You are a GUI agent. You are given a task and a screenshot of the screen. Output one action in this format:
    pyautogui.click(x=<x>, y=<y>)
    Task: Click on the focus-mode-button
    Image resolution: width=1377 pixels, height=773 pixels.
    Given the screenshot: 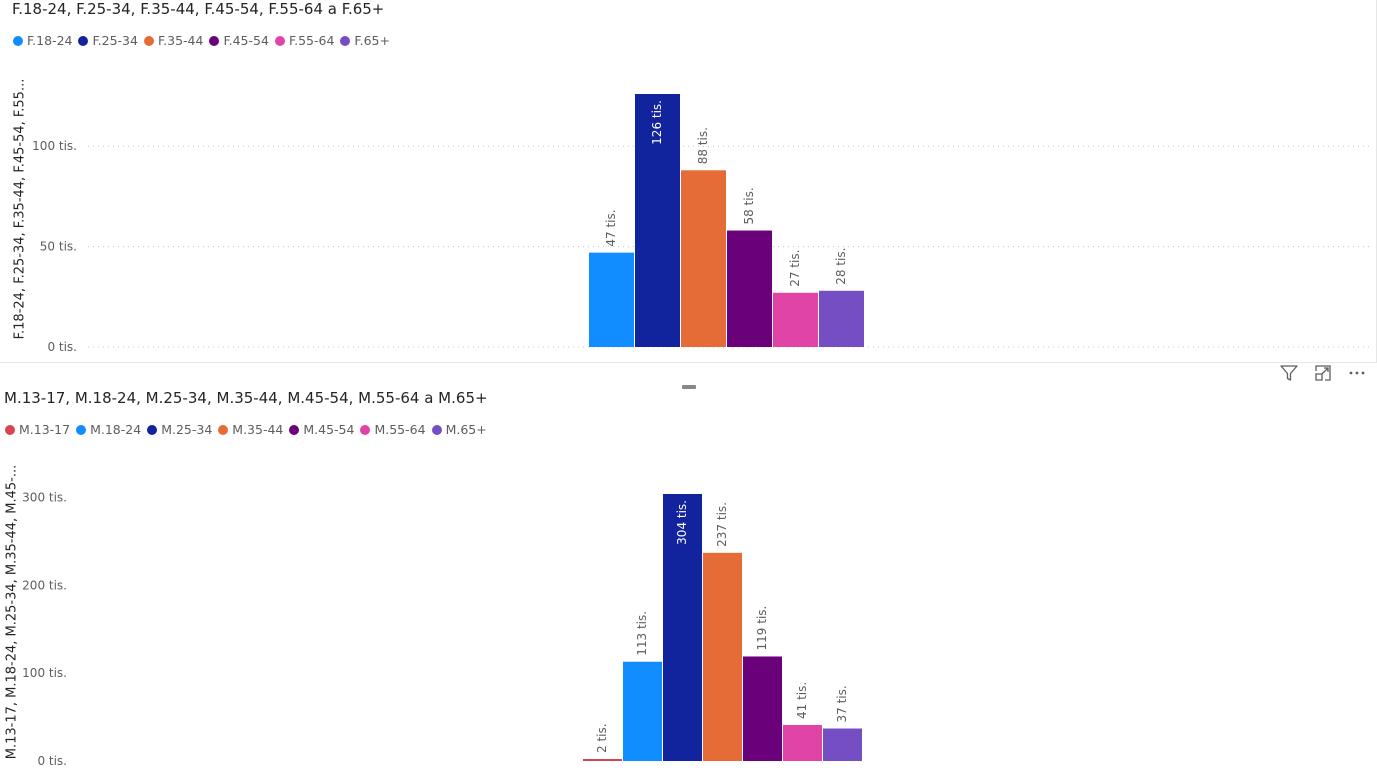 What is the action you would take?
    pyautogui.click(x=1323, y=373)
    